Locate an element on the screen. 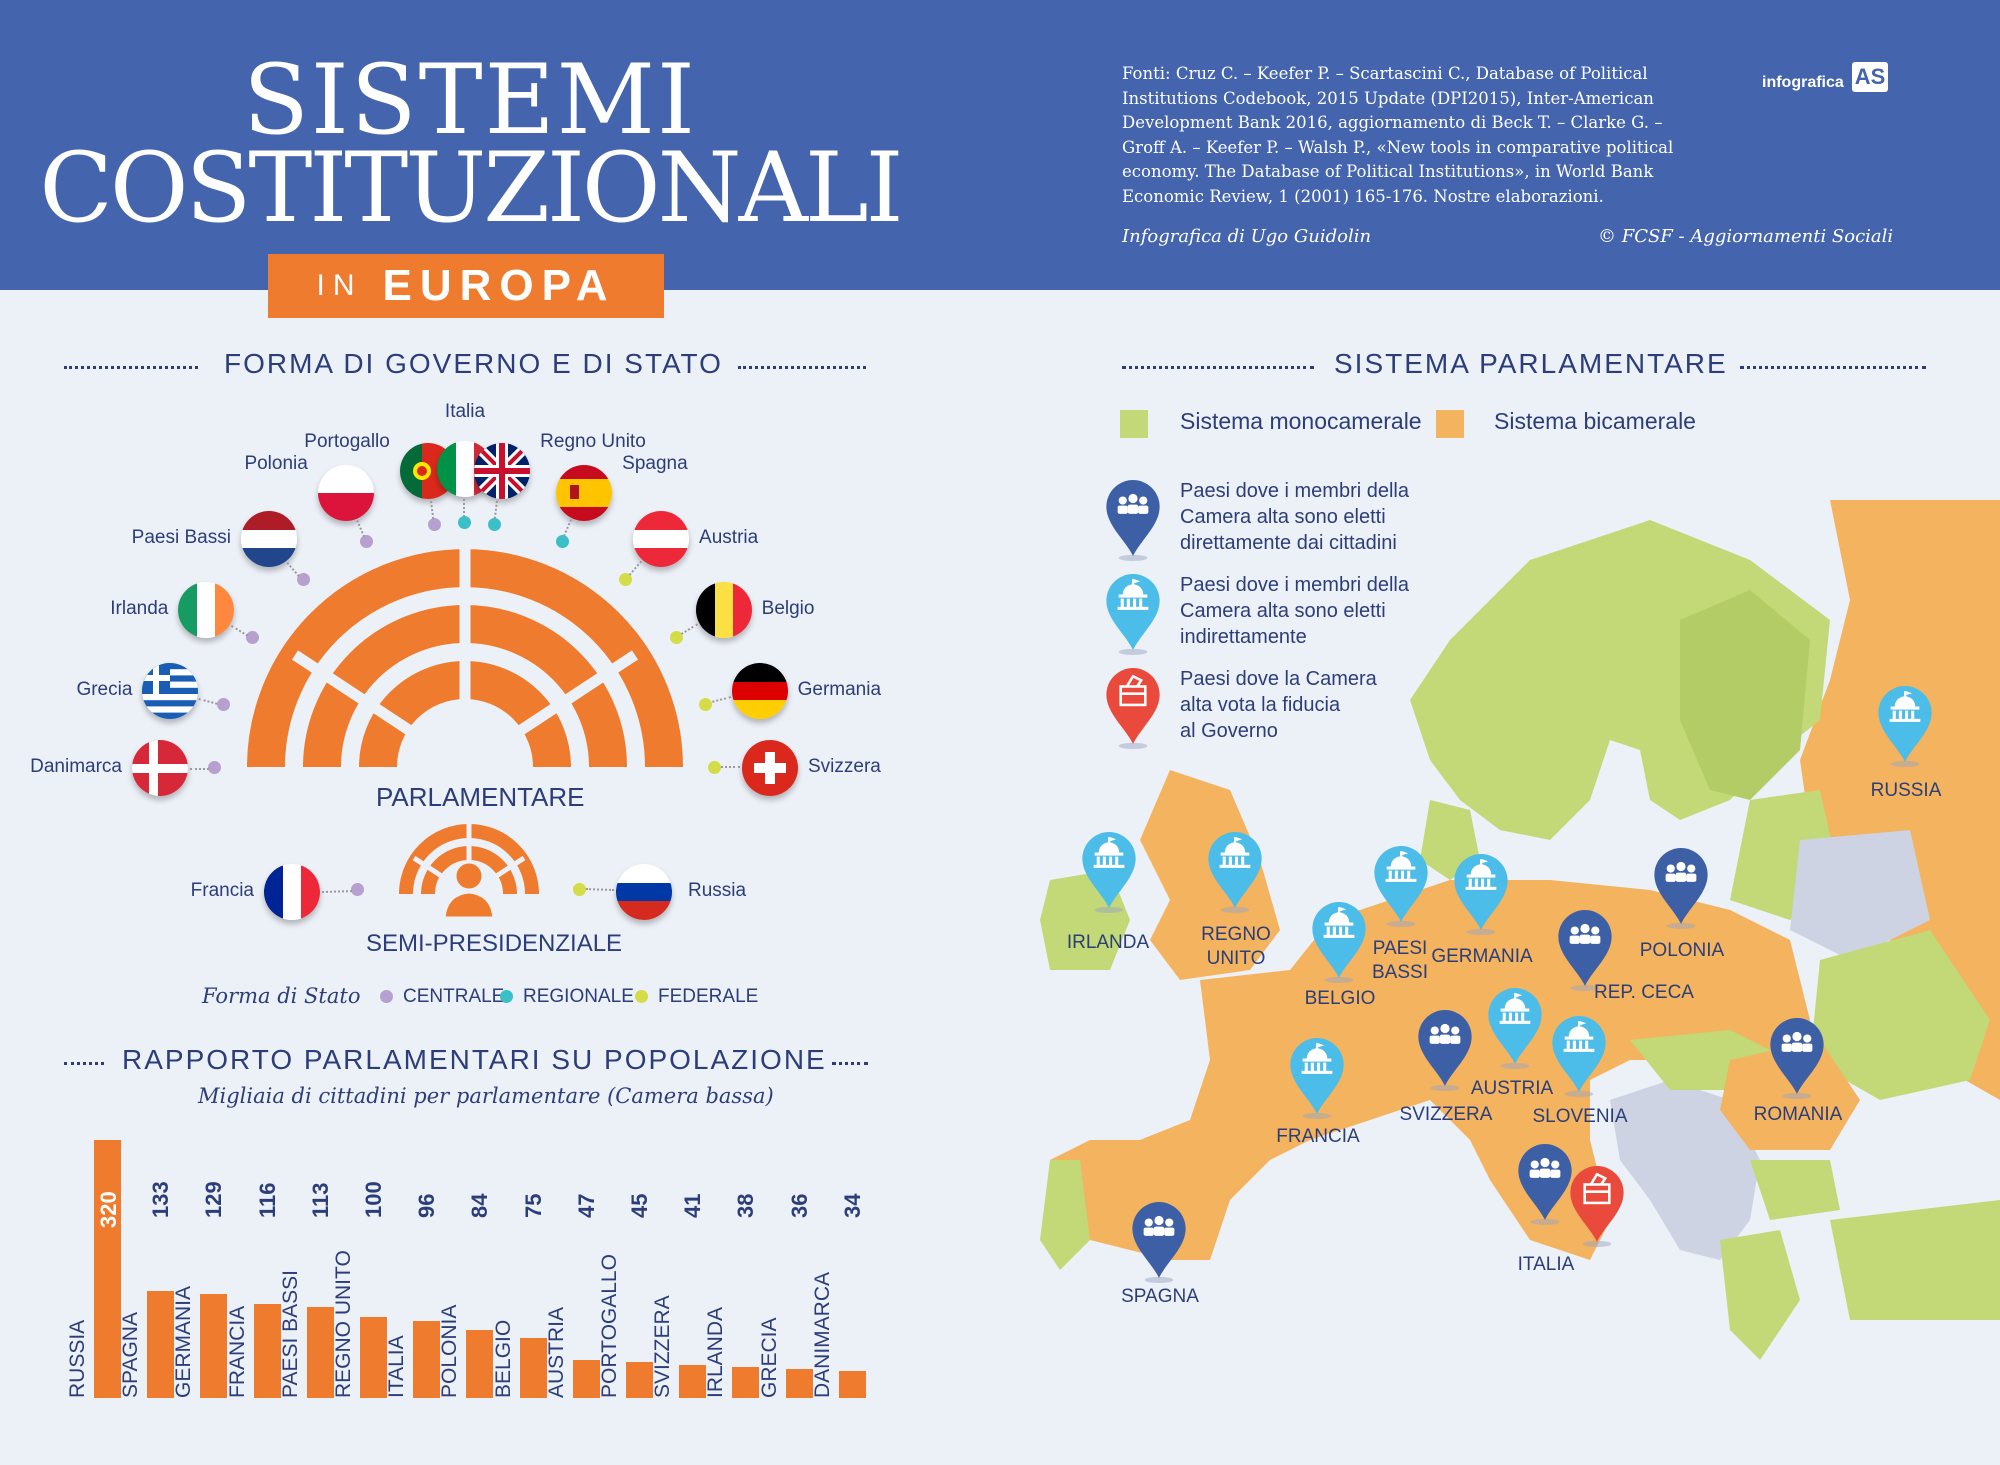  country-label: Svizzera is located at coordinates (844, 766).